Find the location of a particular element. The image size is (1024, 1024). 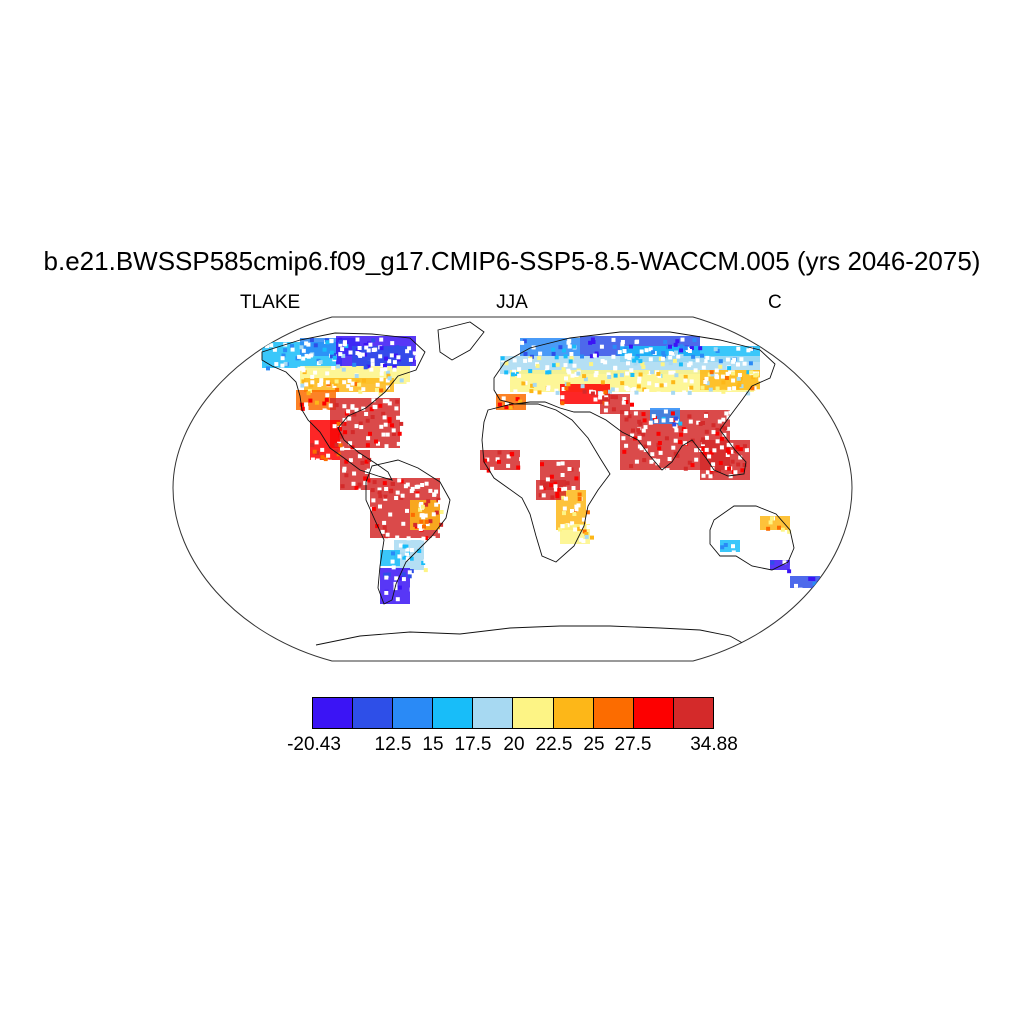

coast-africa is located at coordinates (546, 483).